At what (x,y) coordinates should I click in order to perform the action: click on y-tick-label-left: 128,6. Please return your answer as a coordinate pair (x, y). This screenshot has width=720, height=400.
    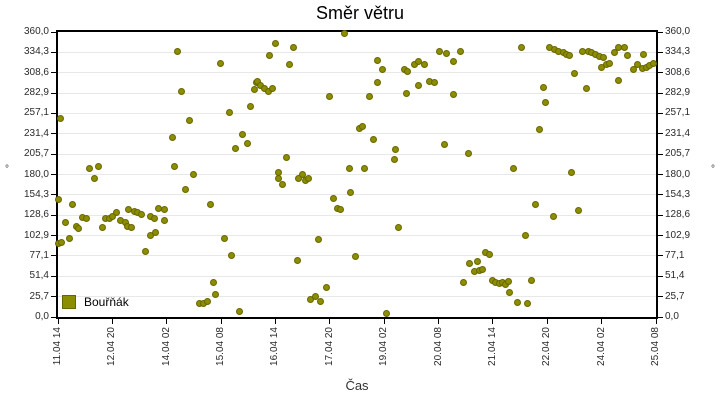
    Looking at the image, I should click on (36, 215).